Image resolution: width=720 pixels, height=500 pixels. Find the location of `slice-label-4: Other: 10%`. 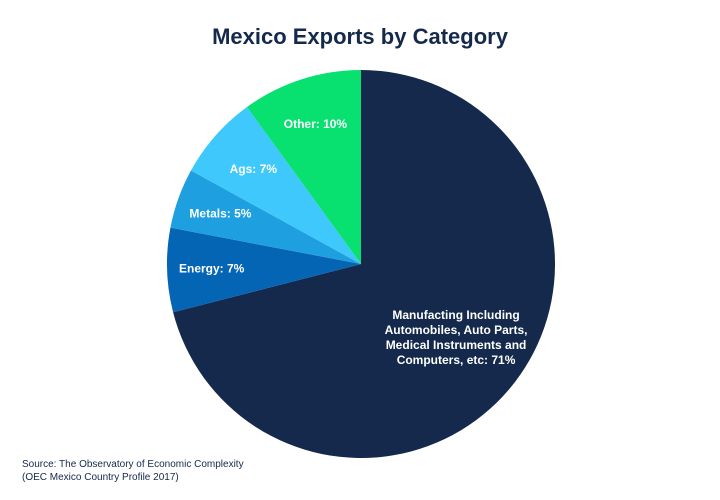

slice-label-4: Other: 10% is located at coordinates (316, 124).